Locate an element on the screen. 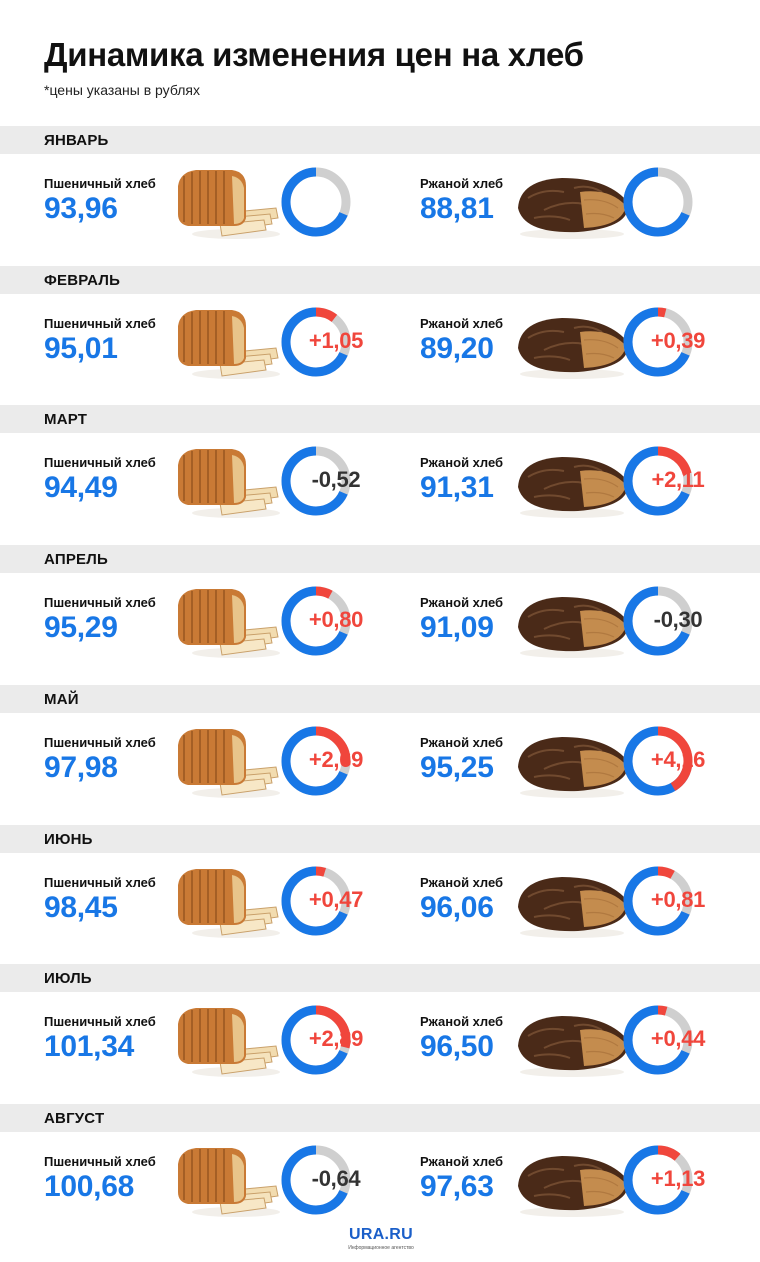 The height and width of the screenshot is (1262, 760). rye-price: 97,63 is located at coordinates (457, 1186).